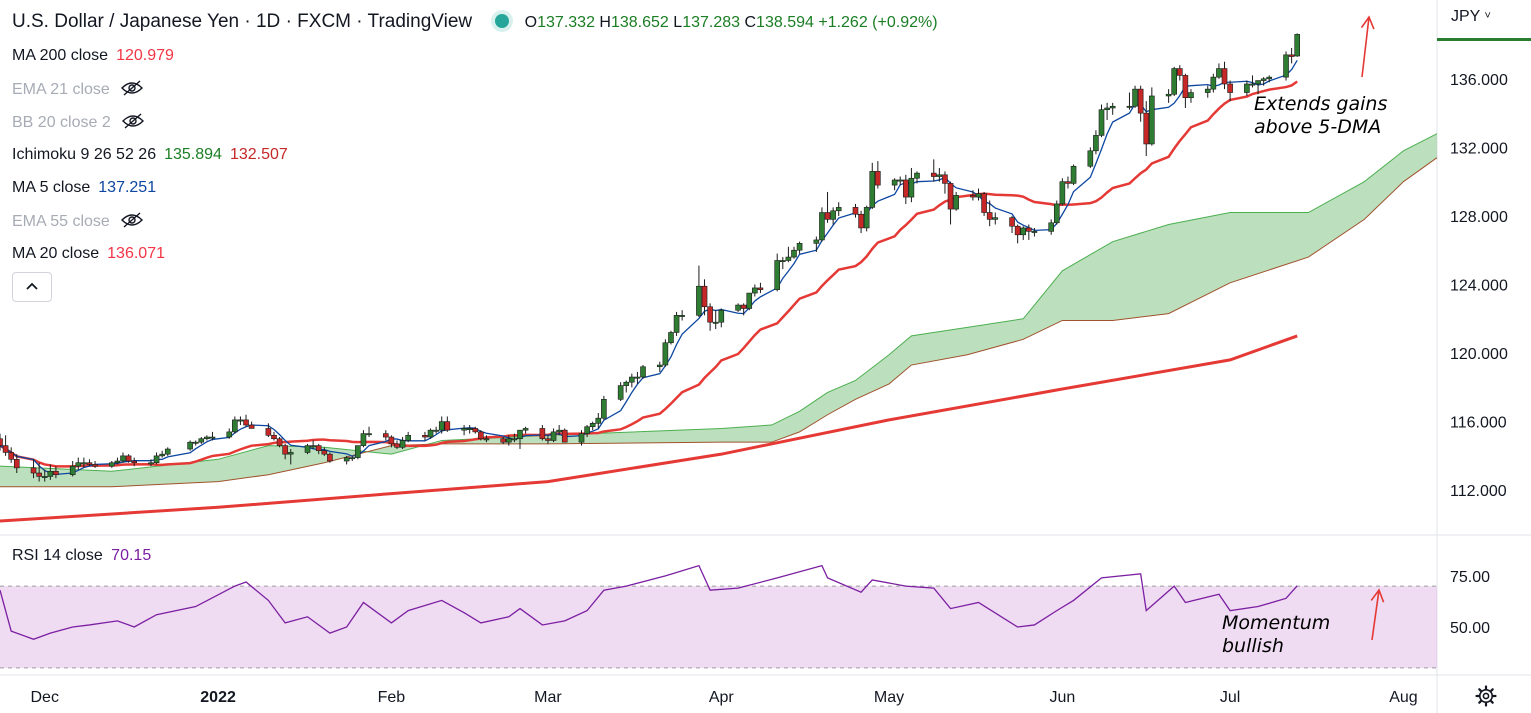 This screenshot has width=1531, height=713. I want to click on annotation-main-line1: Extends gains, so click(1320, 104).